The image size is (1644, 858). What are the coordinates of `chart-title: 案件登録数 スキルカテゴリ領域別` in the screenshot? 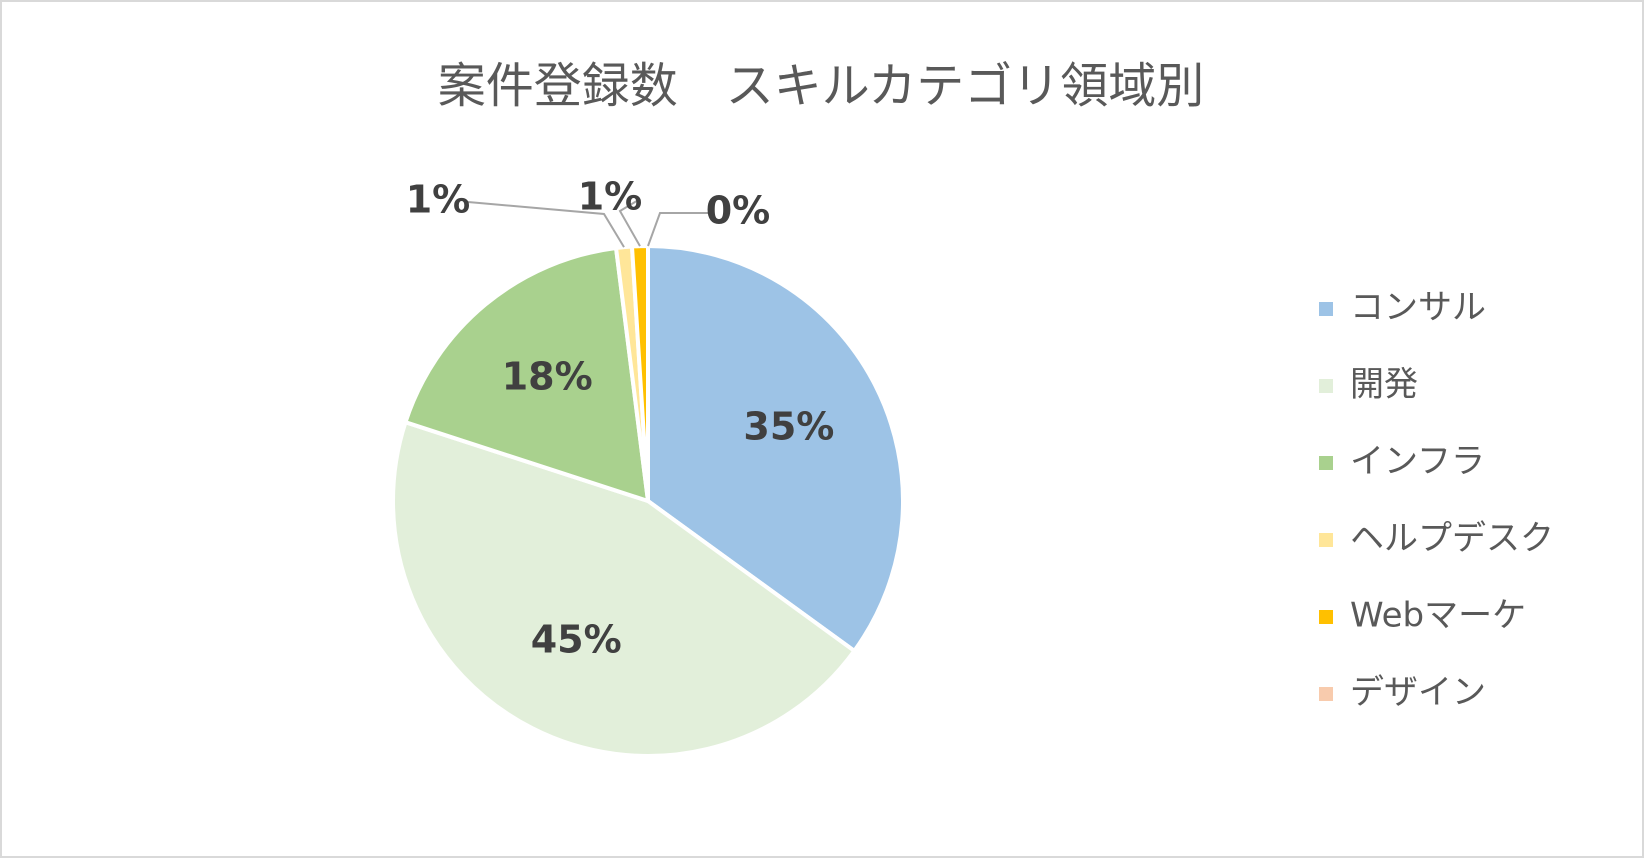 It's located at (821, 86).